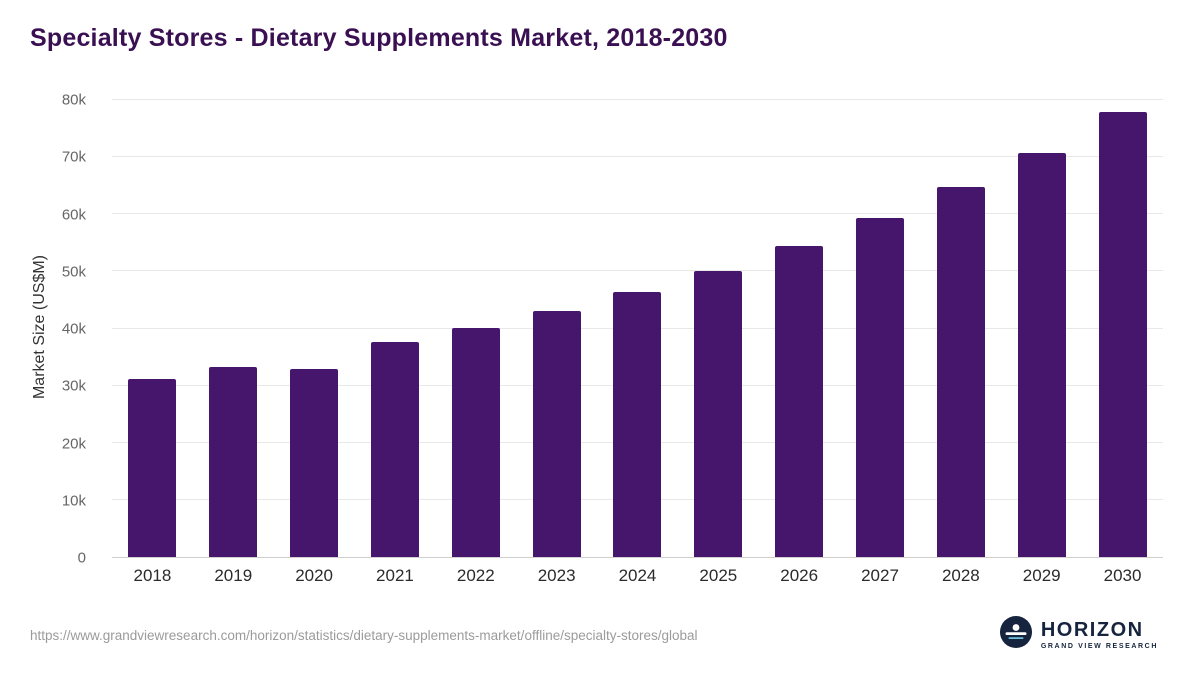  What do you see at coordinates (314, 463) in the screenshot?
I see `bar-2020` at bounding box center [314, 463].